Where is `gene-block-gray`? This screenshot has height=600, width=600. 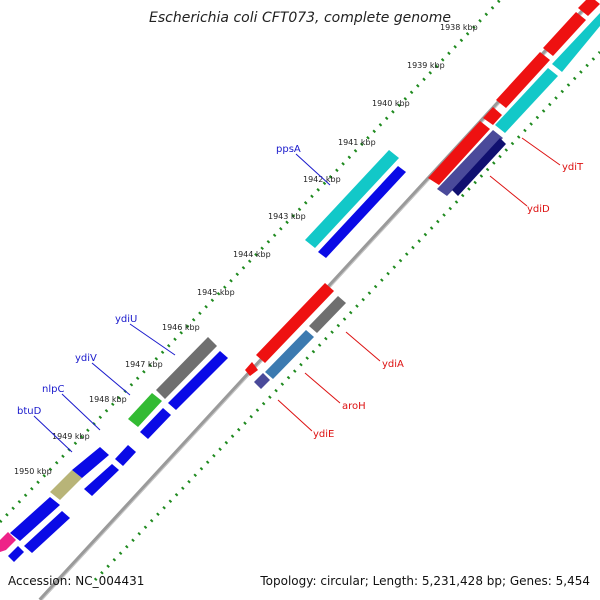 gene-block-gray is located at coordinates (327, 314).